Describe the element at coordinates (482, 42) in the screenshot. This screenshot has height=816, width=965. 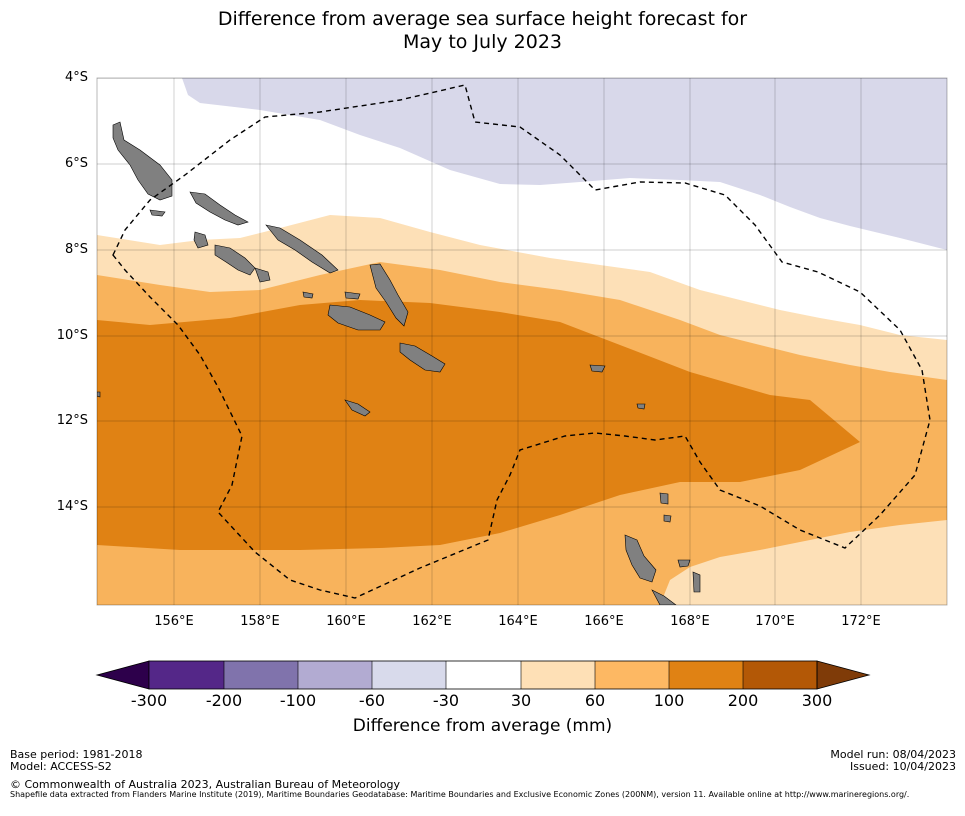
I see `title-line-2: May to July 2023` at that location.